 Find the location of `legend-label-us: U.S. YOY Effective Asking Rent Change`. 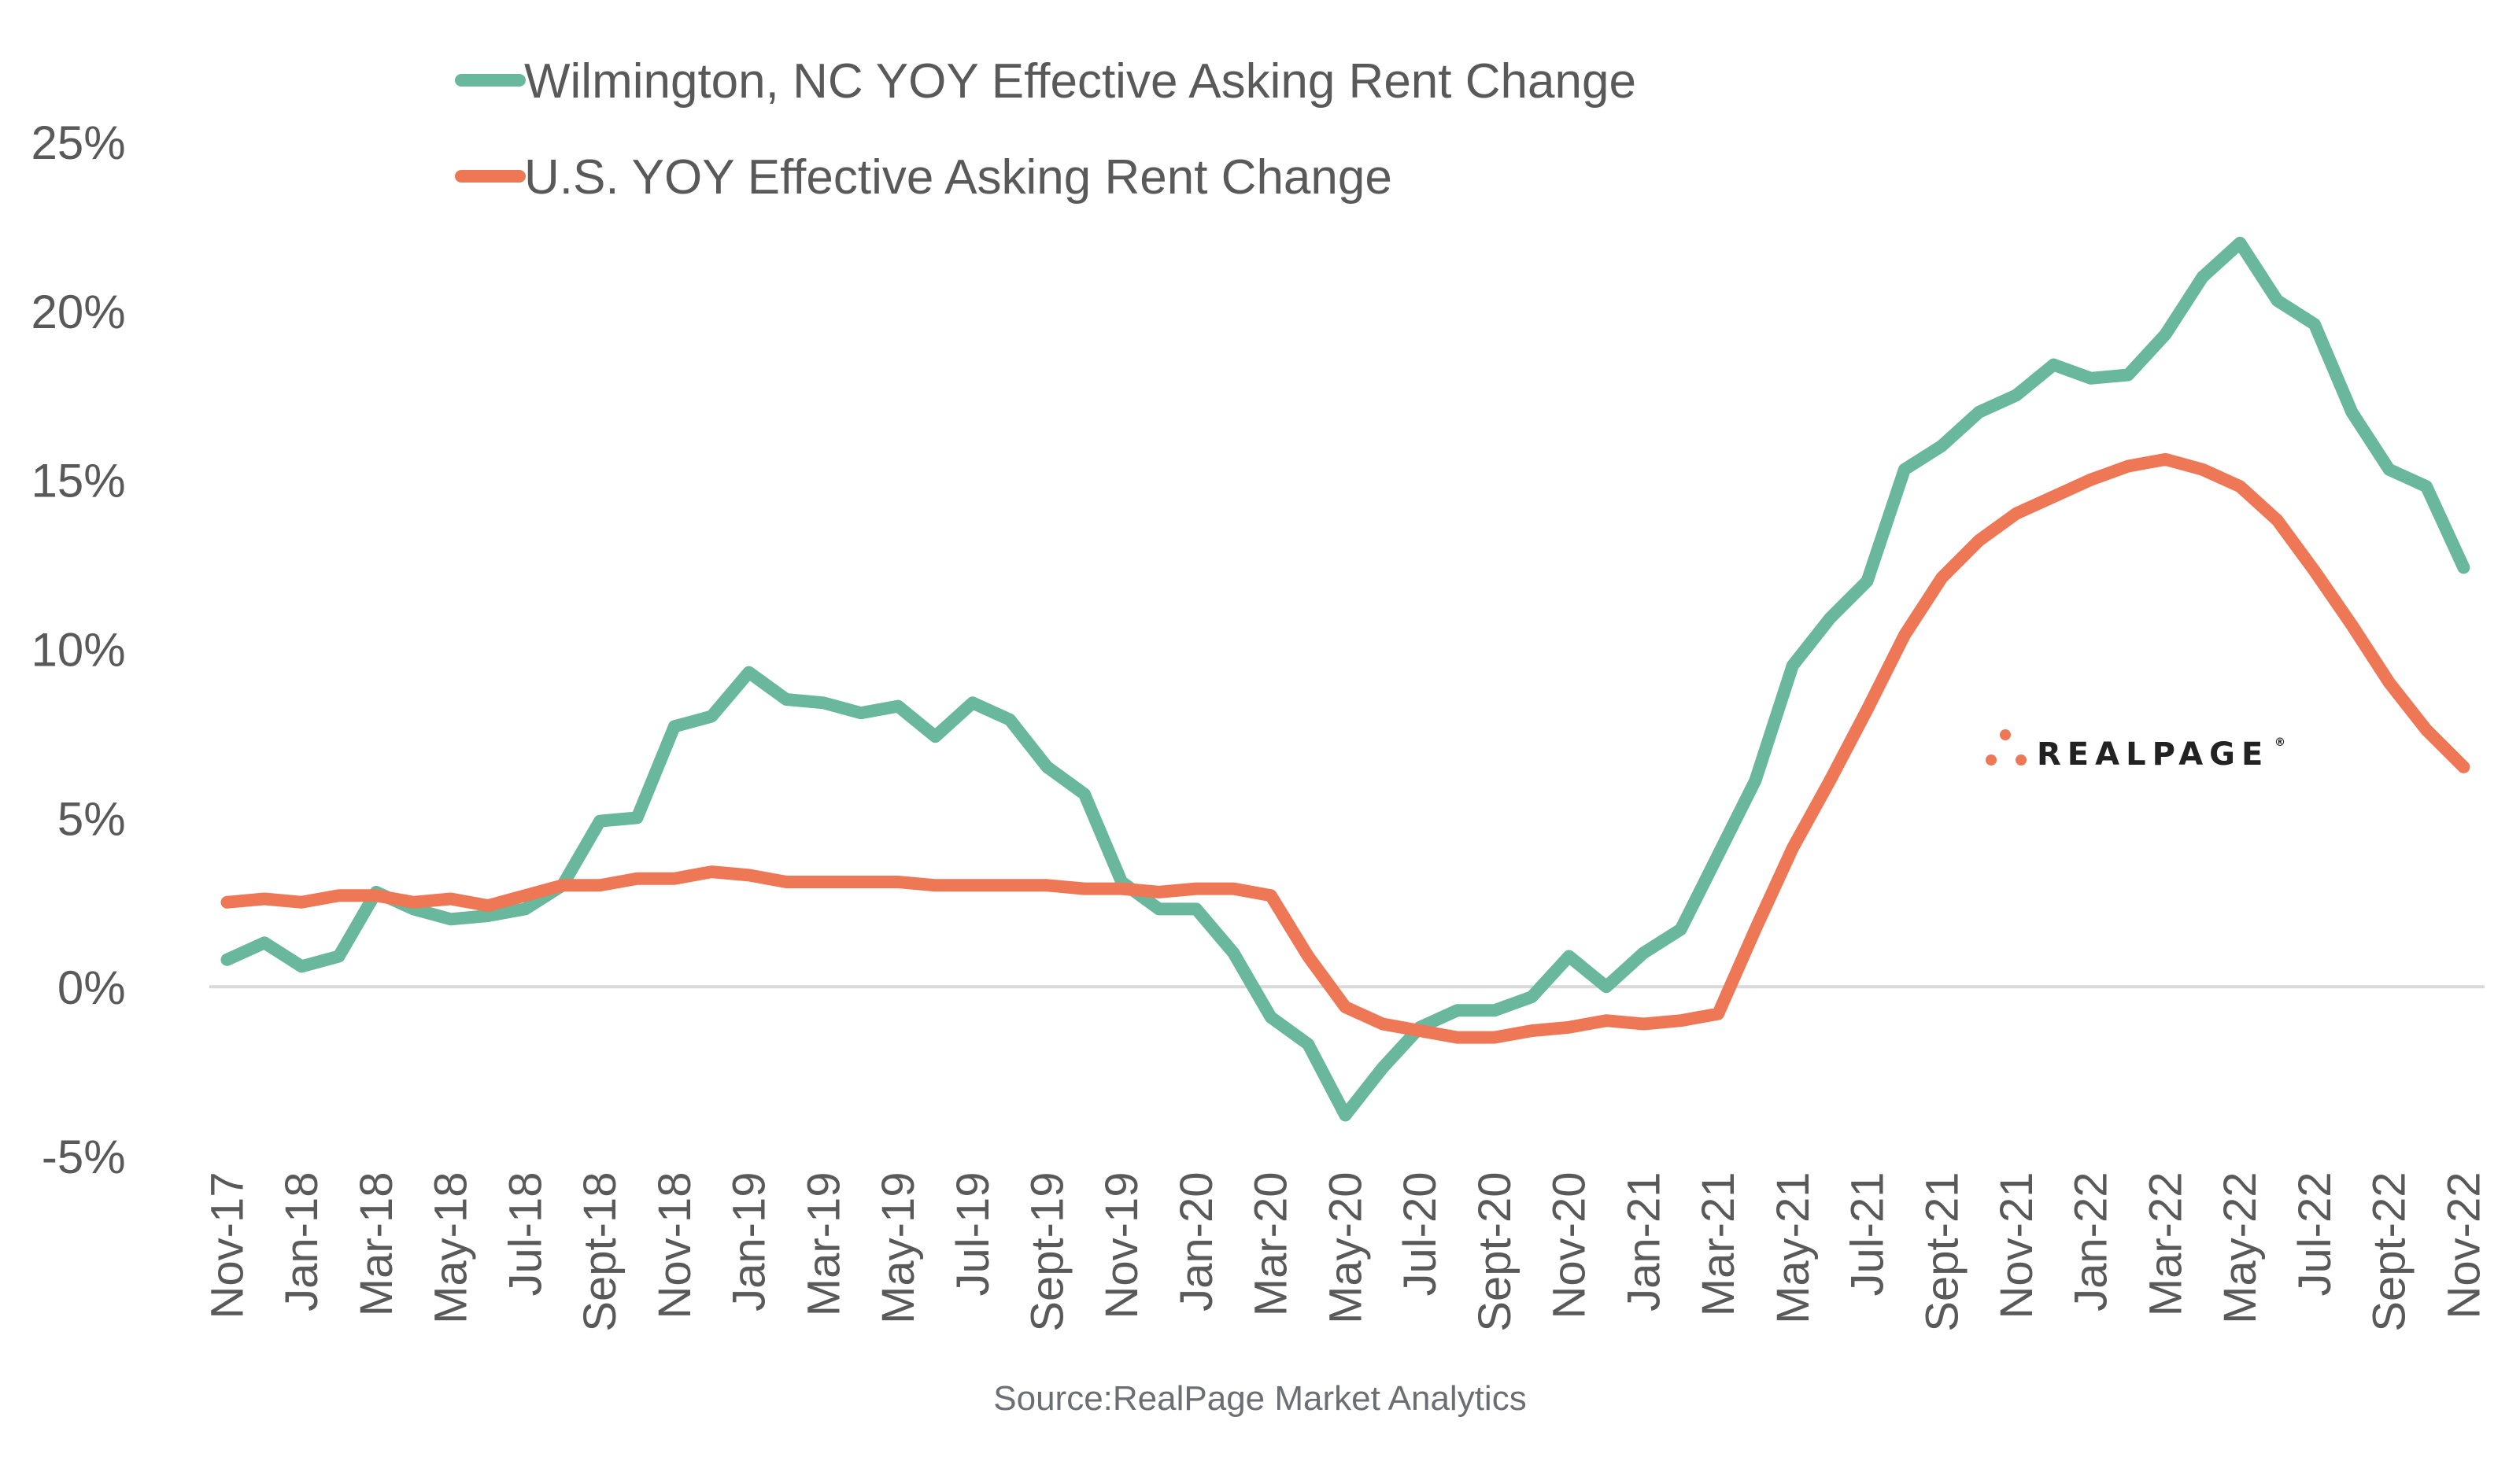

legend-label-us: U.S. YOY Effective Asking Rent Change is located at coordinates (958, 178).